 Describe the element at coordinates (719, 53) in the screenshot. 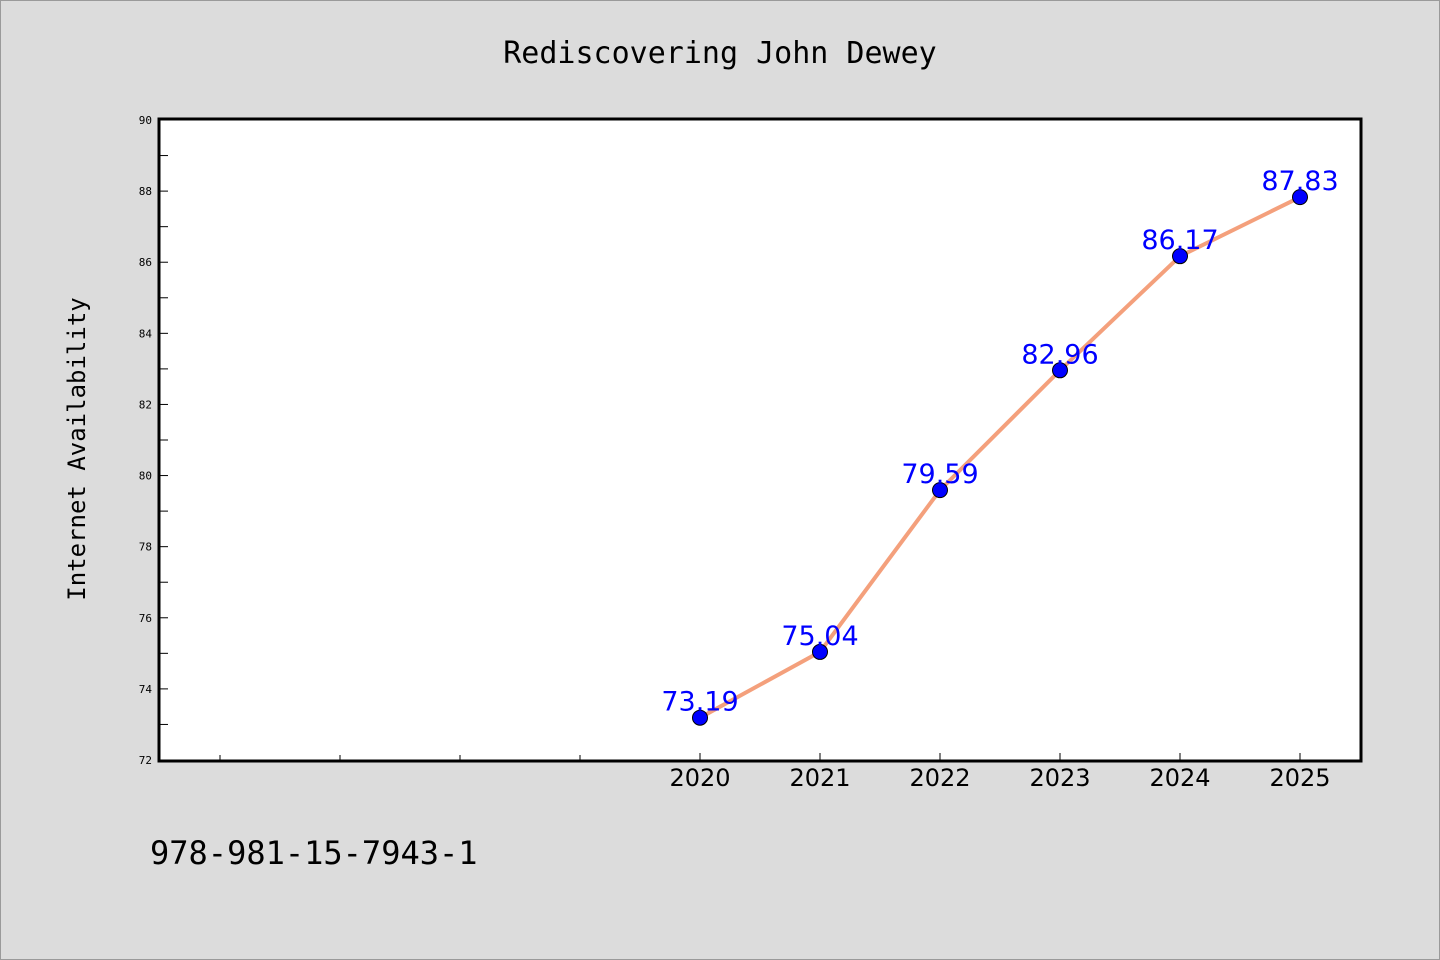

I see `chart-title: Rediscovering John Dewey` at that location.